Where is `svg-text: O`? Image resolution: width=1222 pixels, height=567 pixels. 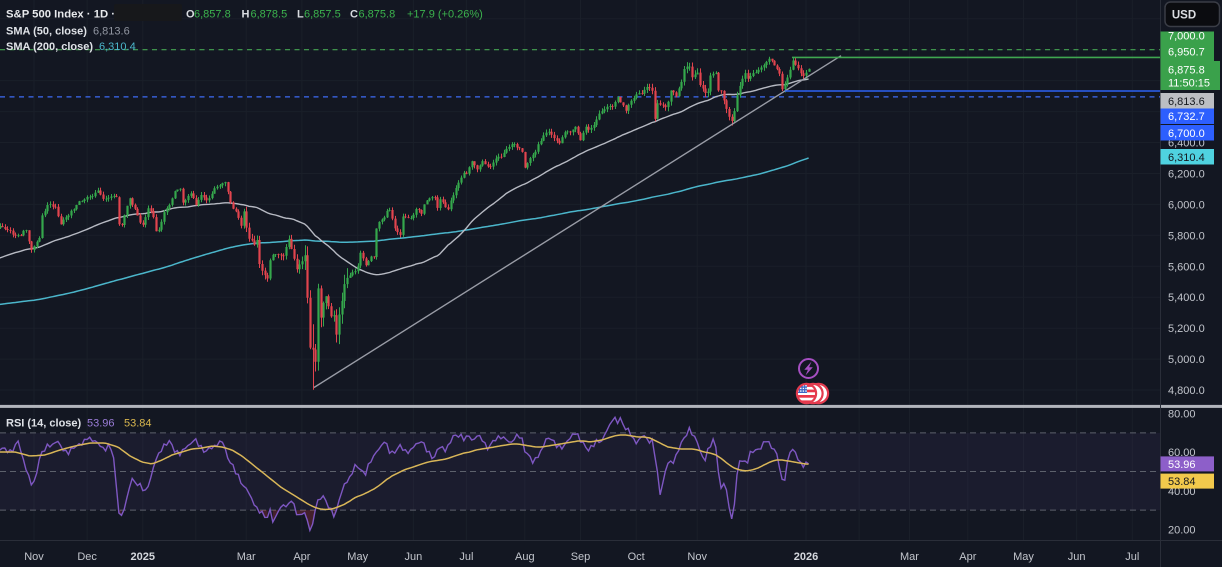
svg-text: O is located at coordinates (190, 15).